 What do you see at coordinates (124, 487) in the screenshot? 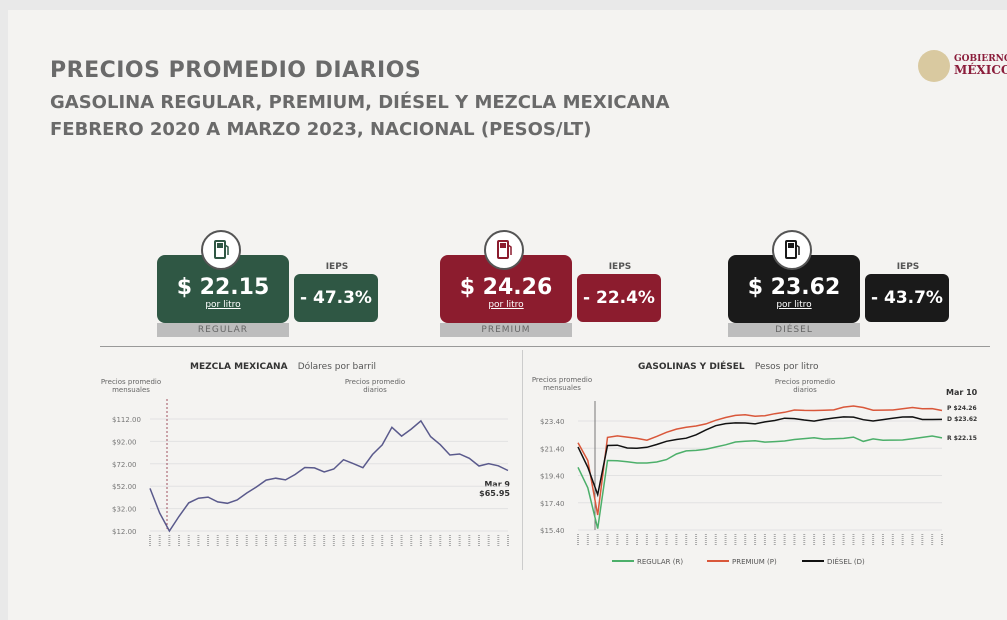
I see `y-tick-label: $52.00` at bounding box center [124, 487].